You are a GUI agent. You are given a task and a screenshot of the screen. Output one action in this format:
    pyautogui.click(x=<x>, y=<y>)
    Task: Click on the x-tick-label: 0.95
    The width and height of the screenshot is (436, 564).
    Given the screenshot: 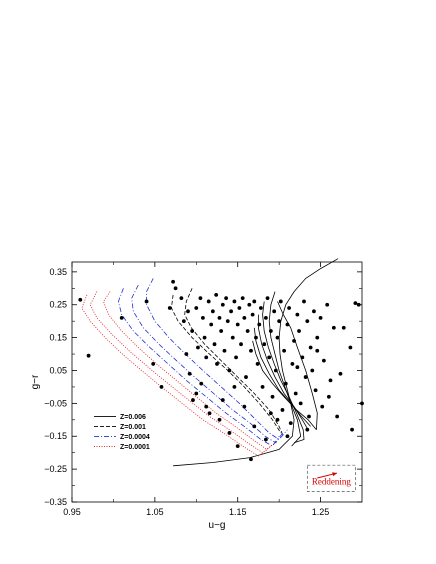 What is the action you would take?
    pyautogui.click(x=72, y=512)
    